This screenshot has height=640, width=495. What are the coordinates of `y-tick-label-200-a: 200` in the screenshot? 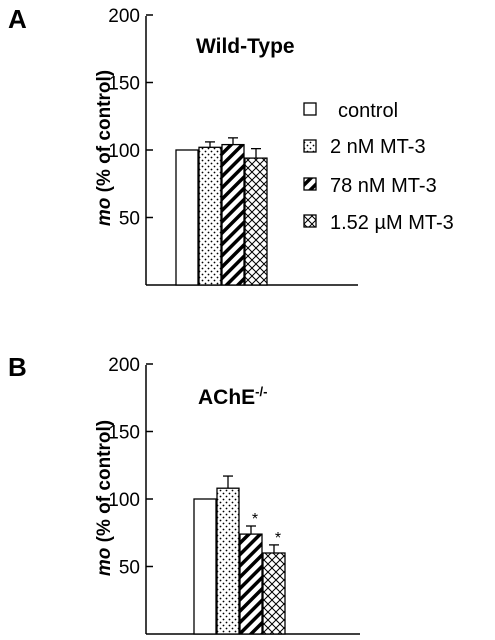 It's located at (124, 16).